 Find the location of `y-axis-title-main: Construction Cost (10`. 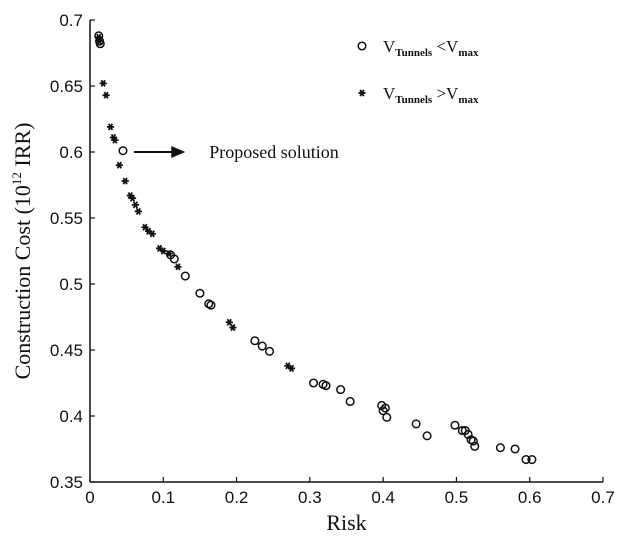

y-axis-title-main: Construction Cost (10 is located at coordinates (22, 282).